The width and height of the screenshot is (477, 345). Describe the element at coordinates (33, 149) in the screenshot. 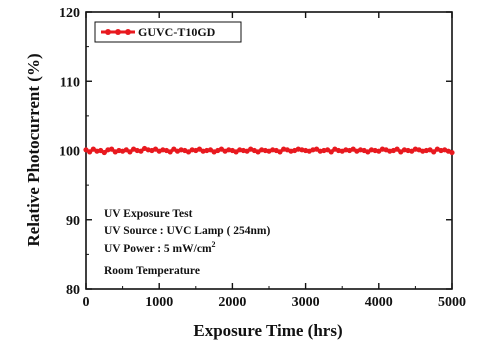

I see `y-axis-title: Relative Photocurrent (%)` at that location.